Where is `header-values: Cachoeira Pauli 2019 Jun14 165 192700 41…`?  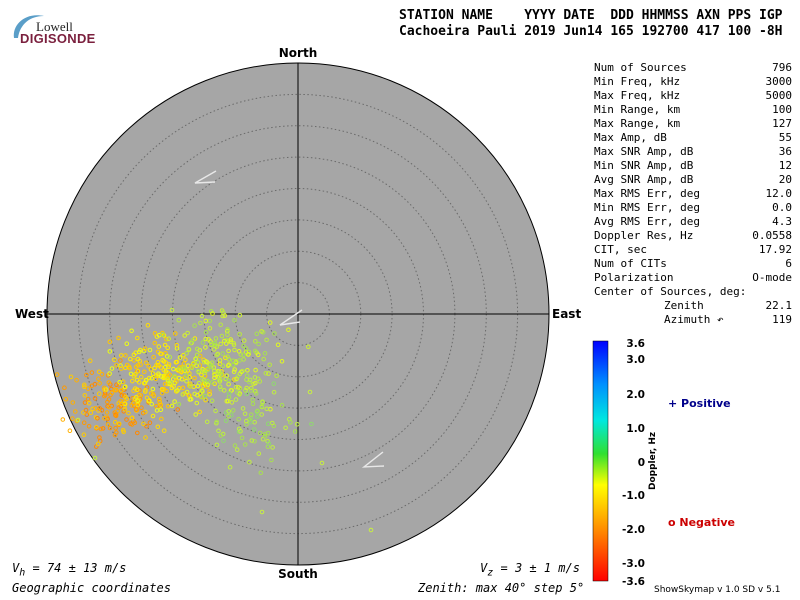
header-values: Cachoeira Pauli 2019 Jun14 165 192700 41… is located at coordinates (591, 31).